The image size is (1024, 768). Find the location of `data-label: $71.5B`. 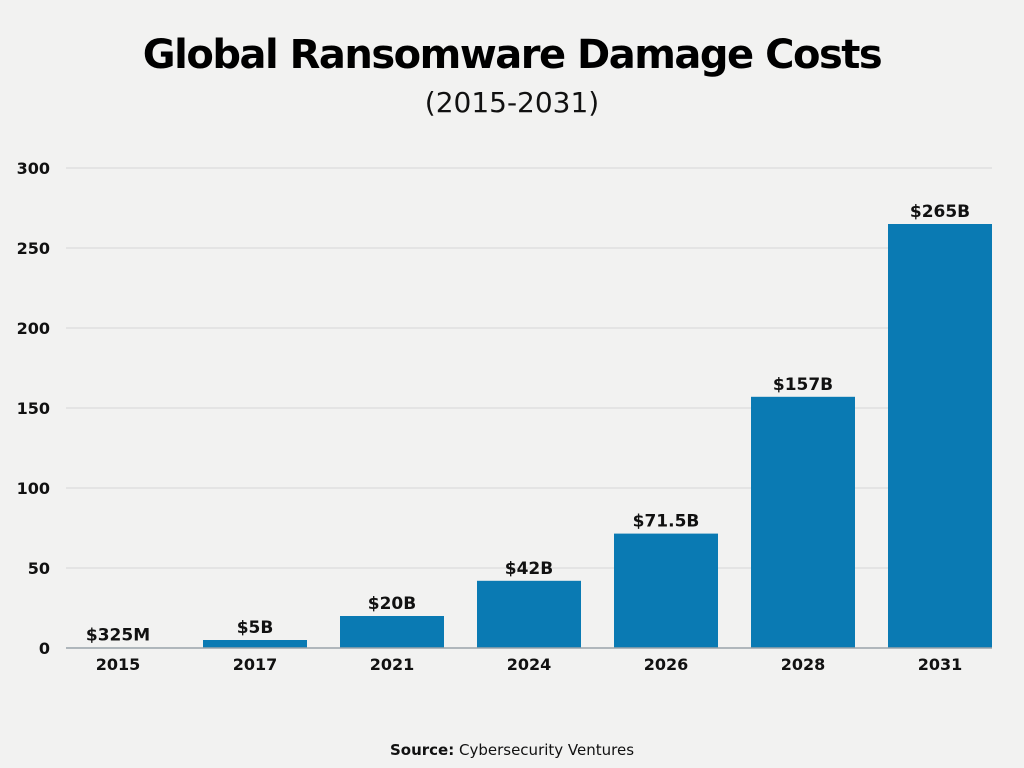

data-label: $71.5B is located at coordinates (666, 522).